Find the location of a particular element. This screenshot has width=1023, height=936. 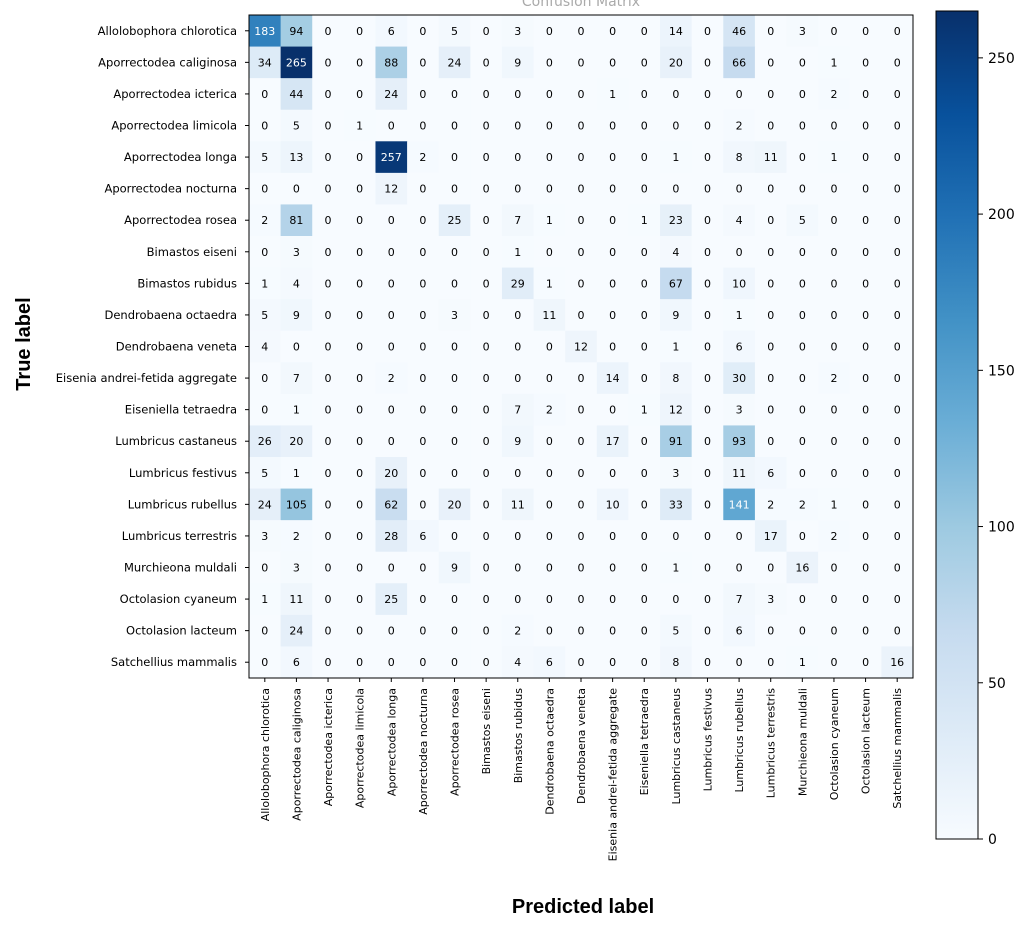

cell-value: 2 is located at coordinates (833, 94).